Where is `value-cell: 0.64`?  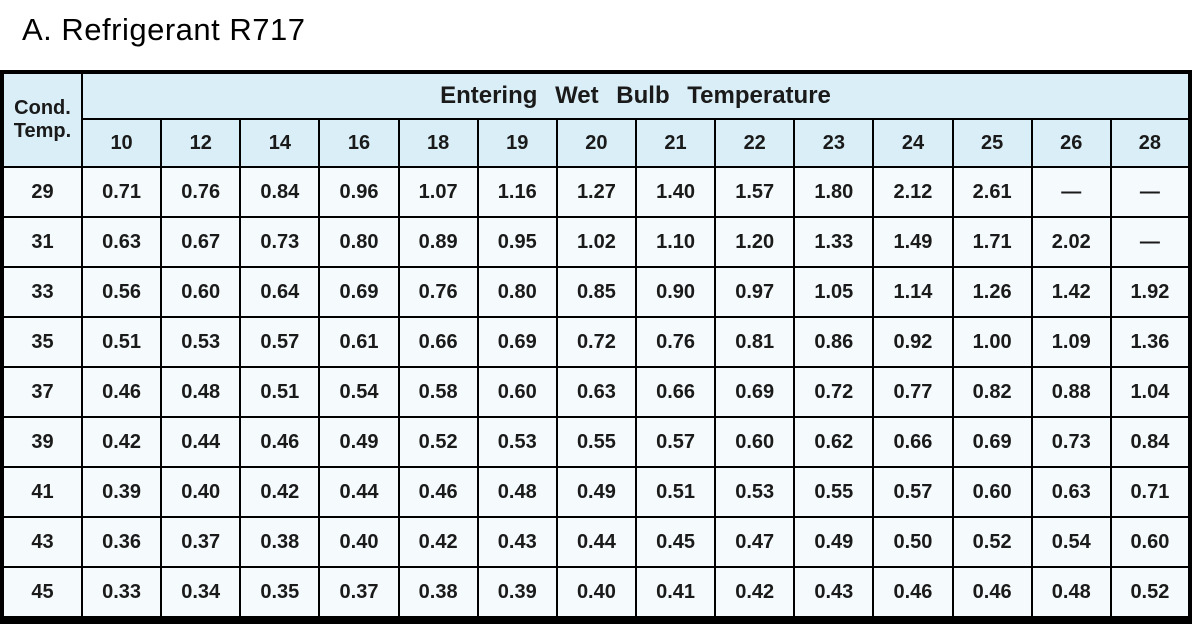 value-cell: 0.64 is located at coordinates (280, 292).